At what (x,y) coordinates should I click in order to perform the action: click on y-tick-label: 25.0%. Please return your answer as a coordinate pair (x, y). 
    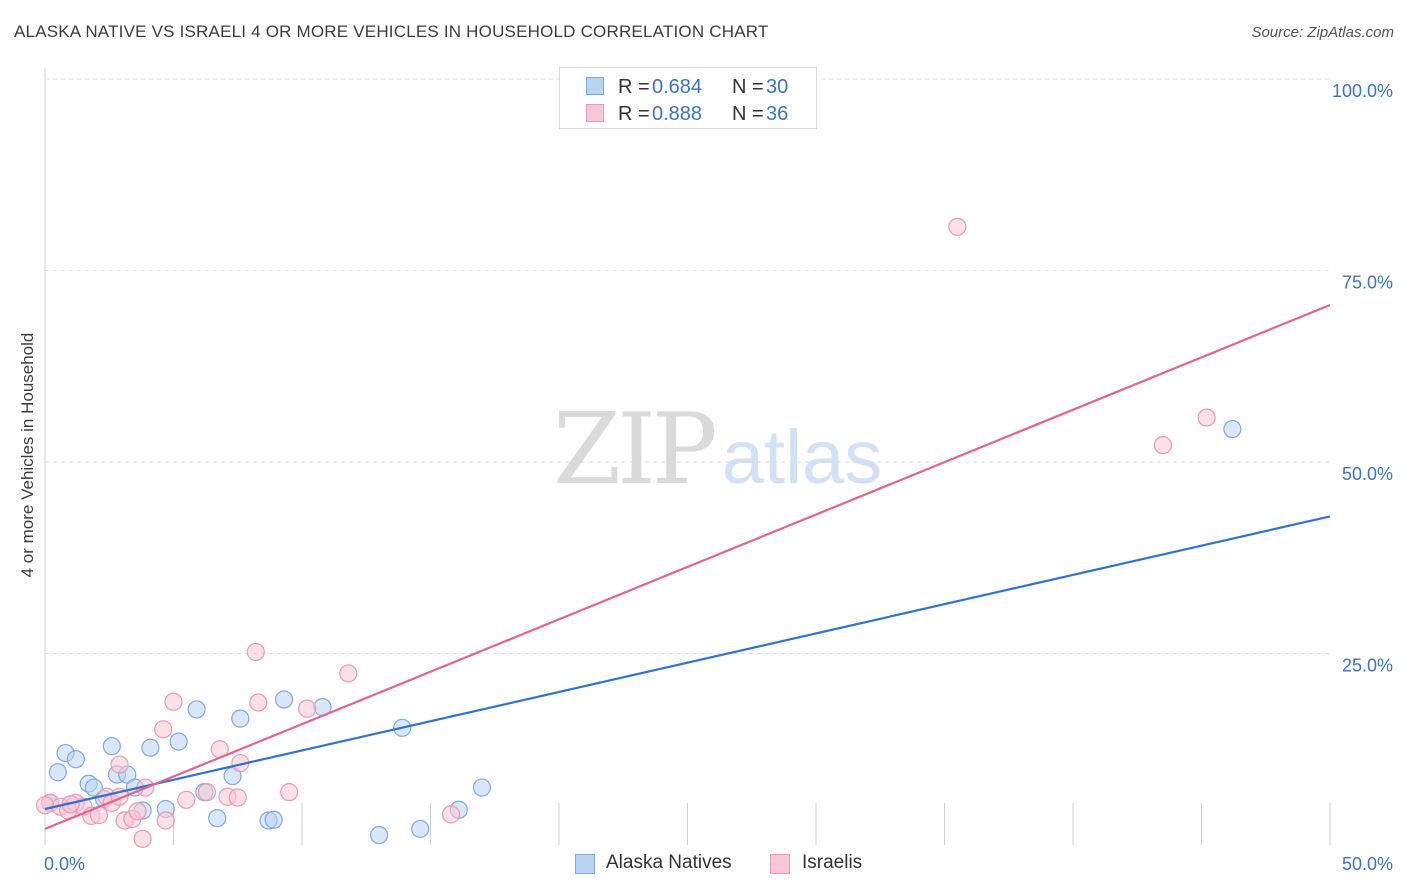
    Looking at the image, I should click on (1367, 666).